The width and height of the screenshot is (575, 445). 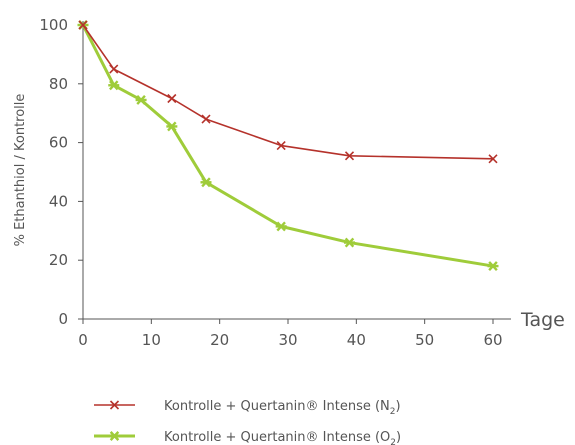 What do you see at coordinates (83, 340) in the screenshot?
I see `x-tick-label: 0` at bounding box center [83, 340].